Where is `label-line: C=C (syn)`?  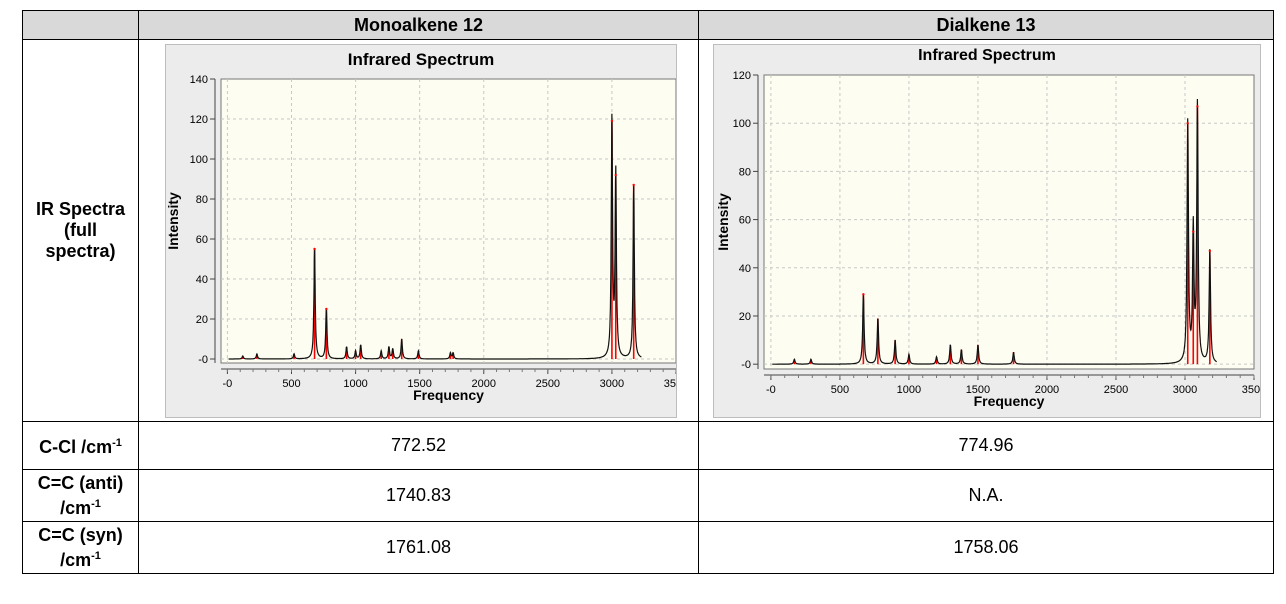
label-line: C=C (syn) is located at coordinates (80, 534).